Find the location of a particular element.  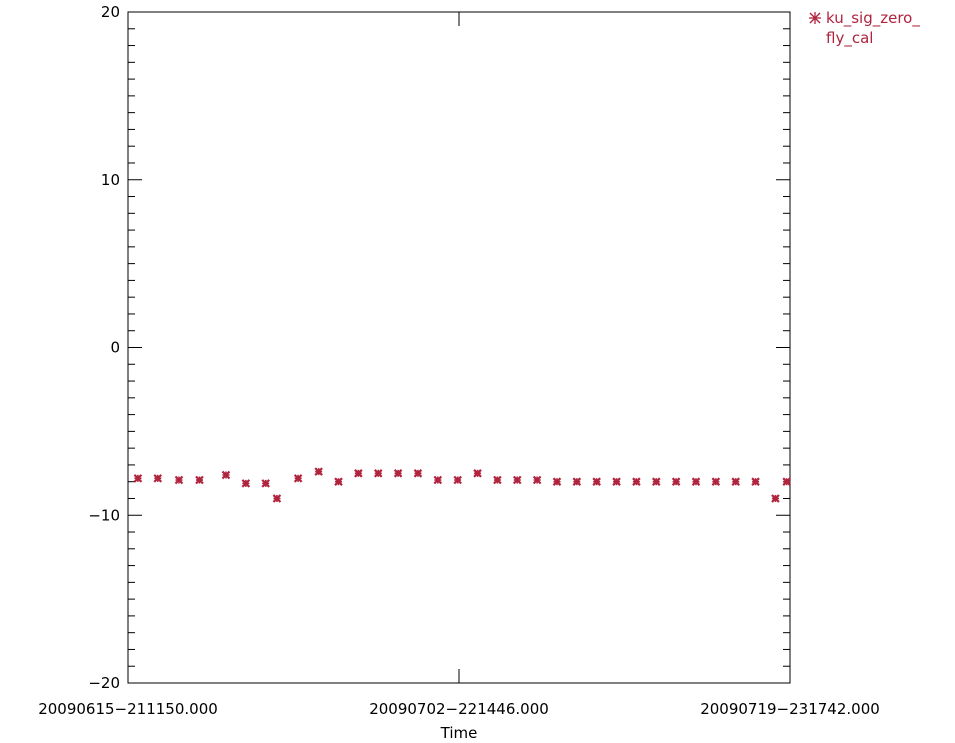

legend-label: fly_cal is located at coordinates (849, 38).